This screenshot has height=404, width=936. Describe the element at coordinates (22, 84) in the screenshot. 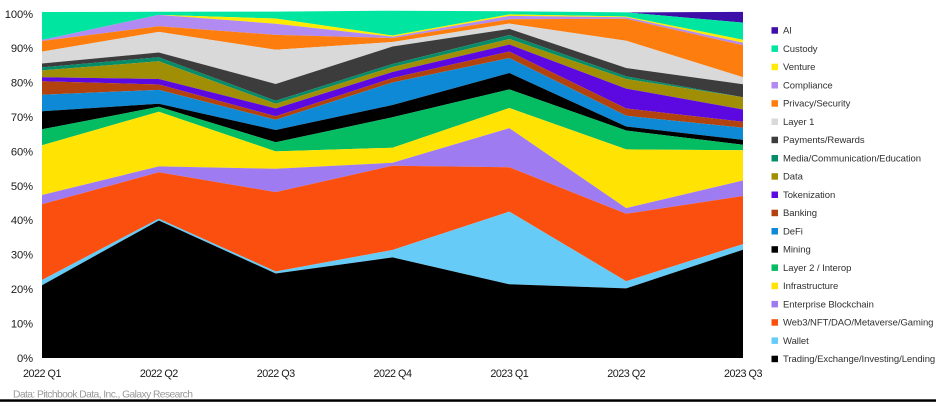

I see `svg-text: 80%` at that location.